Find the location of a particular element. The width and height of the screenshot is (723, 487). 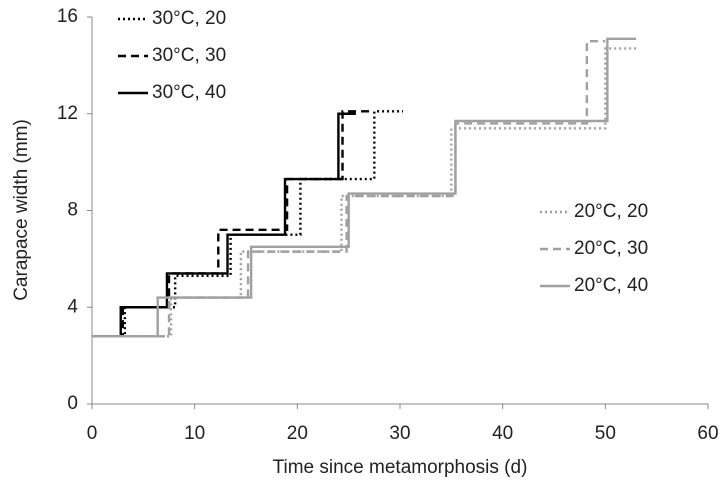

x-tick-label: 20 is located at coordinates (297, 433).